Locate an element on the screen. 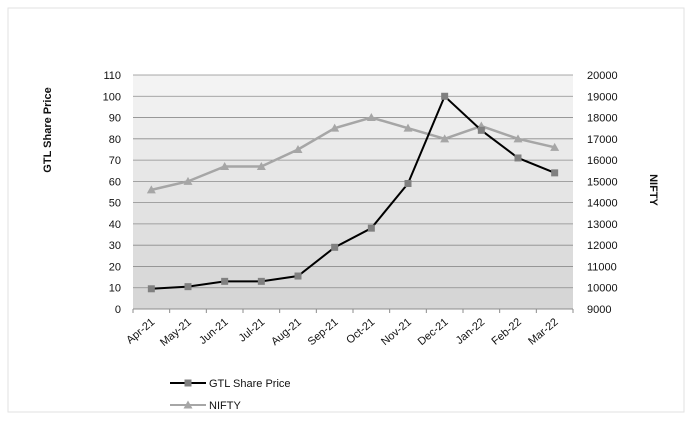 The image size is (692, 425). right-axis-label: NIFTY is located at coordinates (653, 190).